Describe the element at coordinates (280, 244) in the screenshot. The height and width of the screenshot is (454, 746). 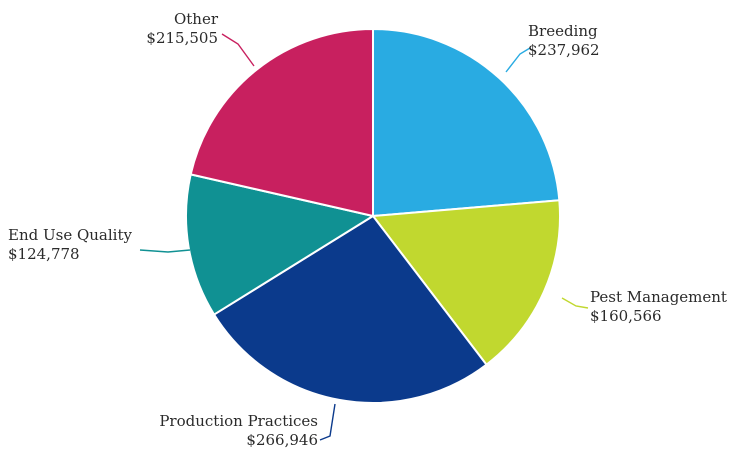
I see `pie-slice-end-use-quality` at that location.